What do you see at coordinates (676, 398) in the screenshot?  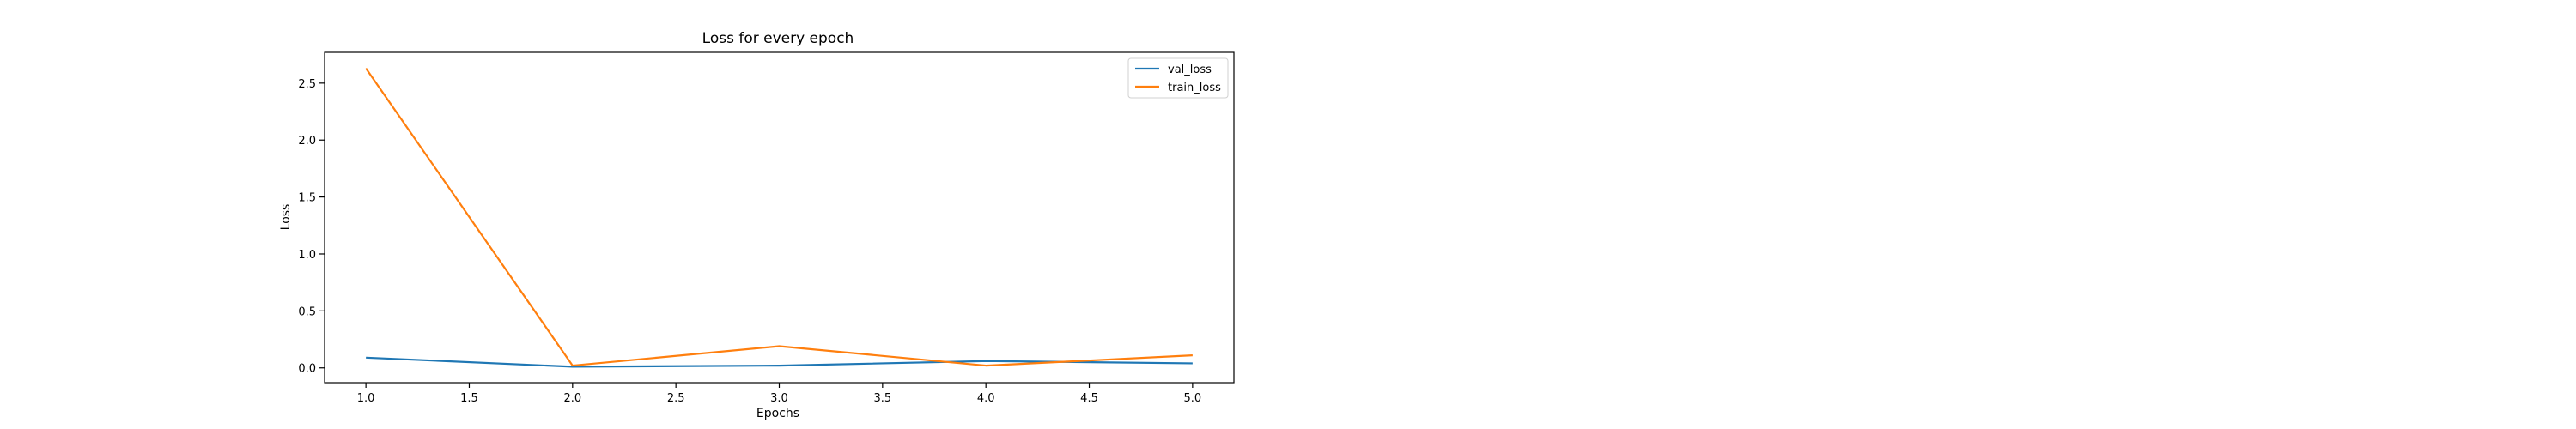 I see `x-tick-label: 2.5` at bounding box center [676, 398].